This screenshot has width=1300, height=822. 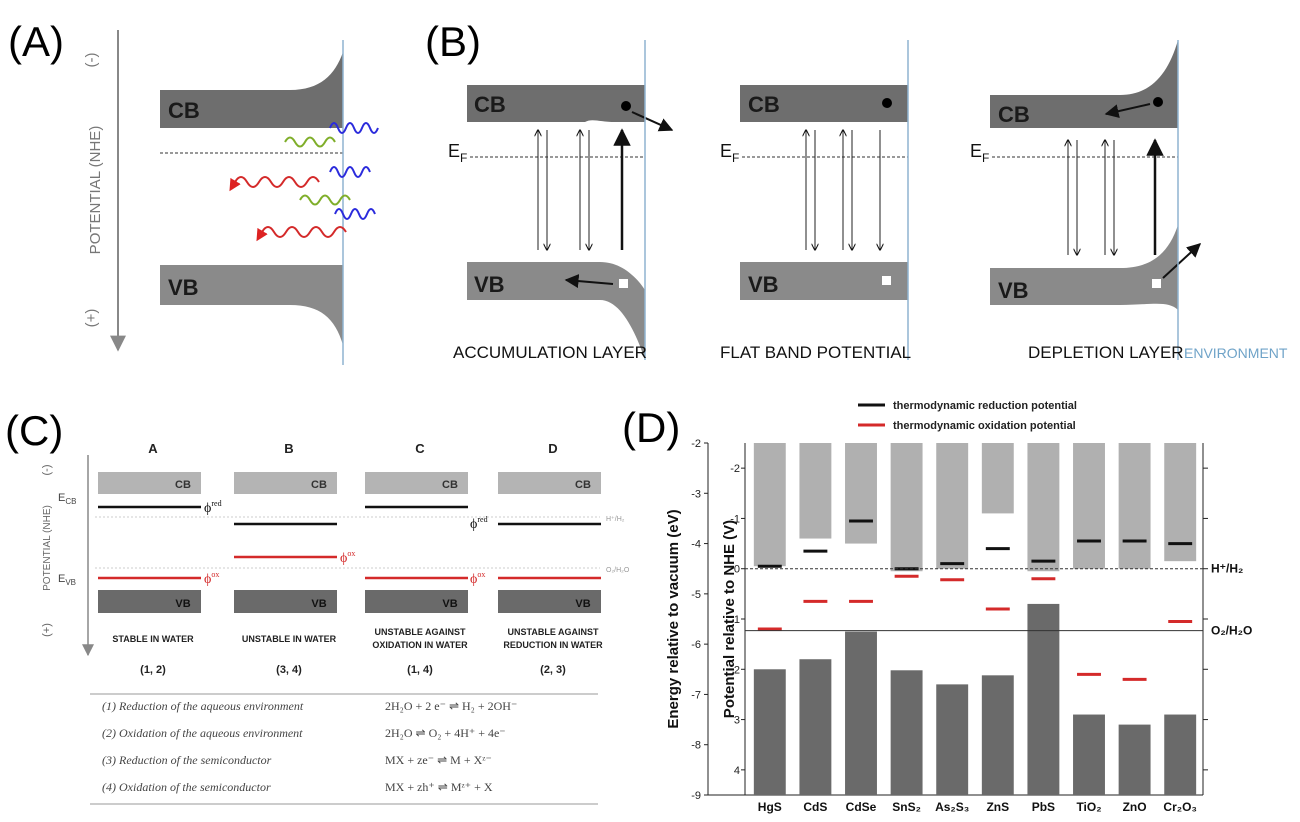 I want to click on accumulation-diagram: CB VB EF ACCUMULATION LAYER, so click(x=561, y=201).